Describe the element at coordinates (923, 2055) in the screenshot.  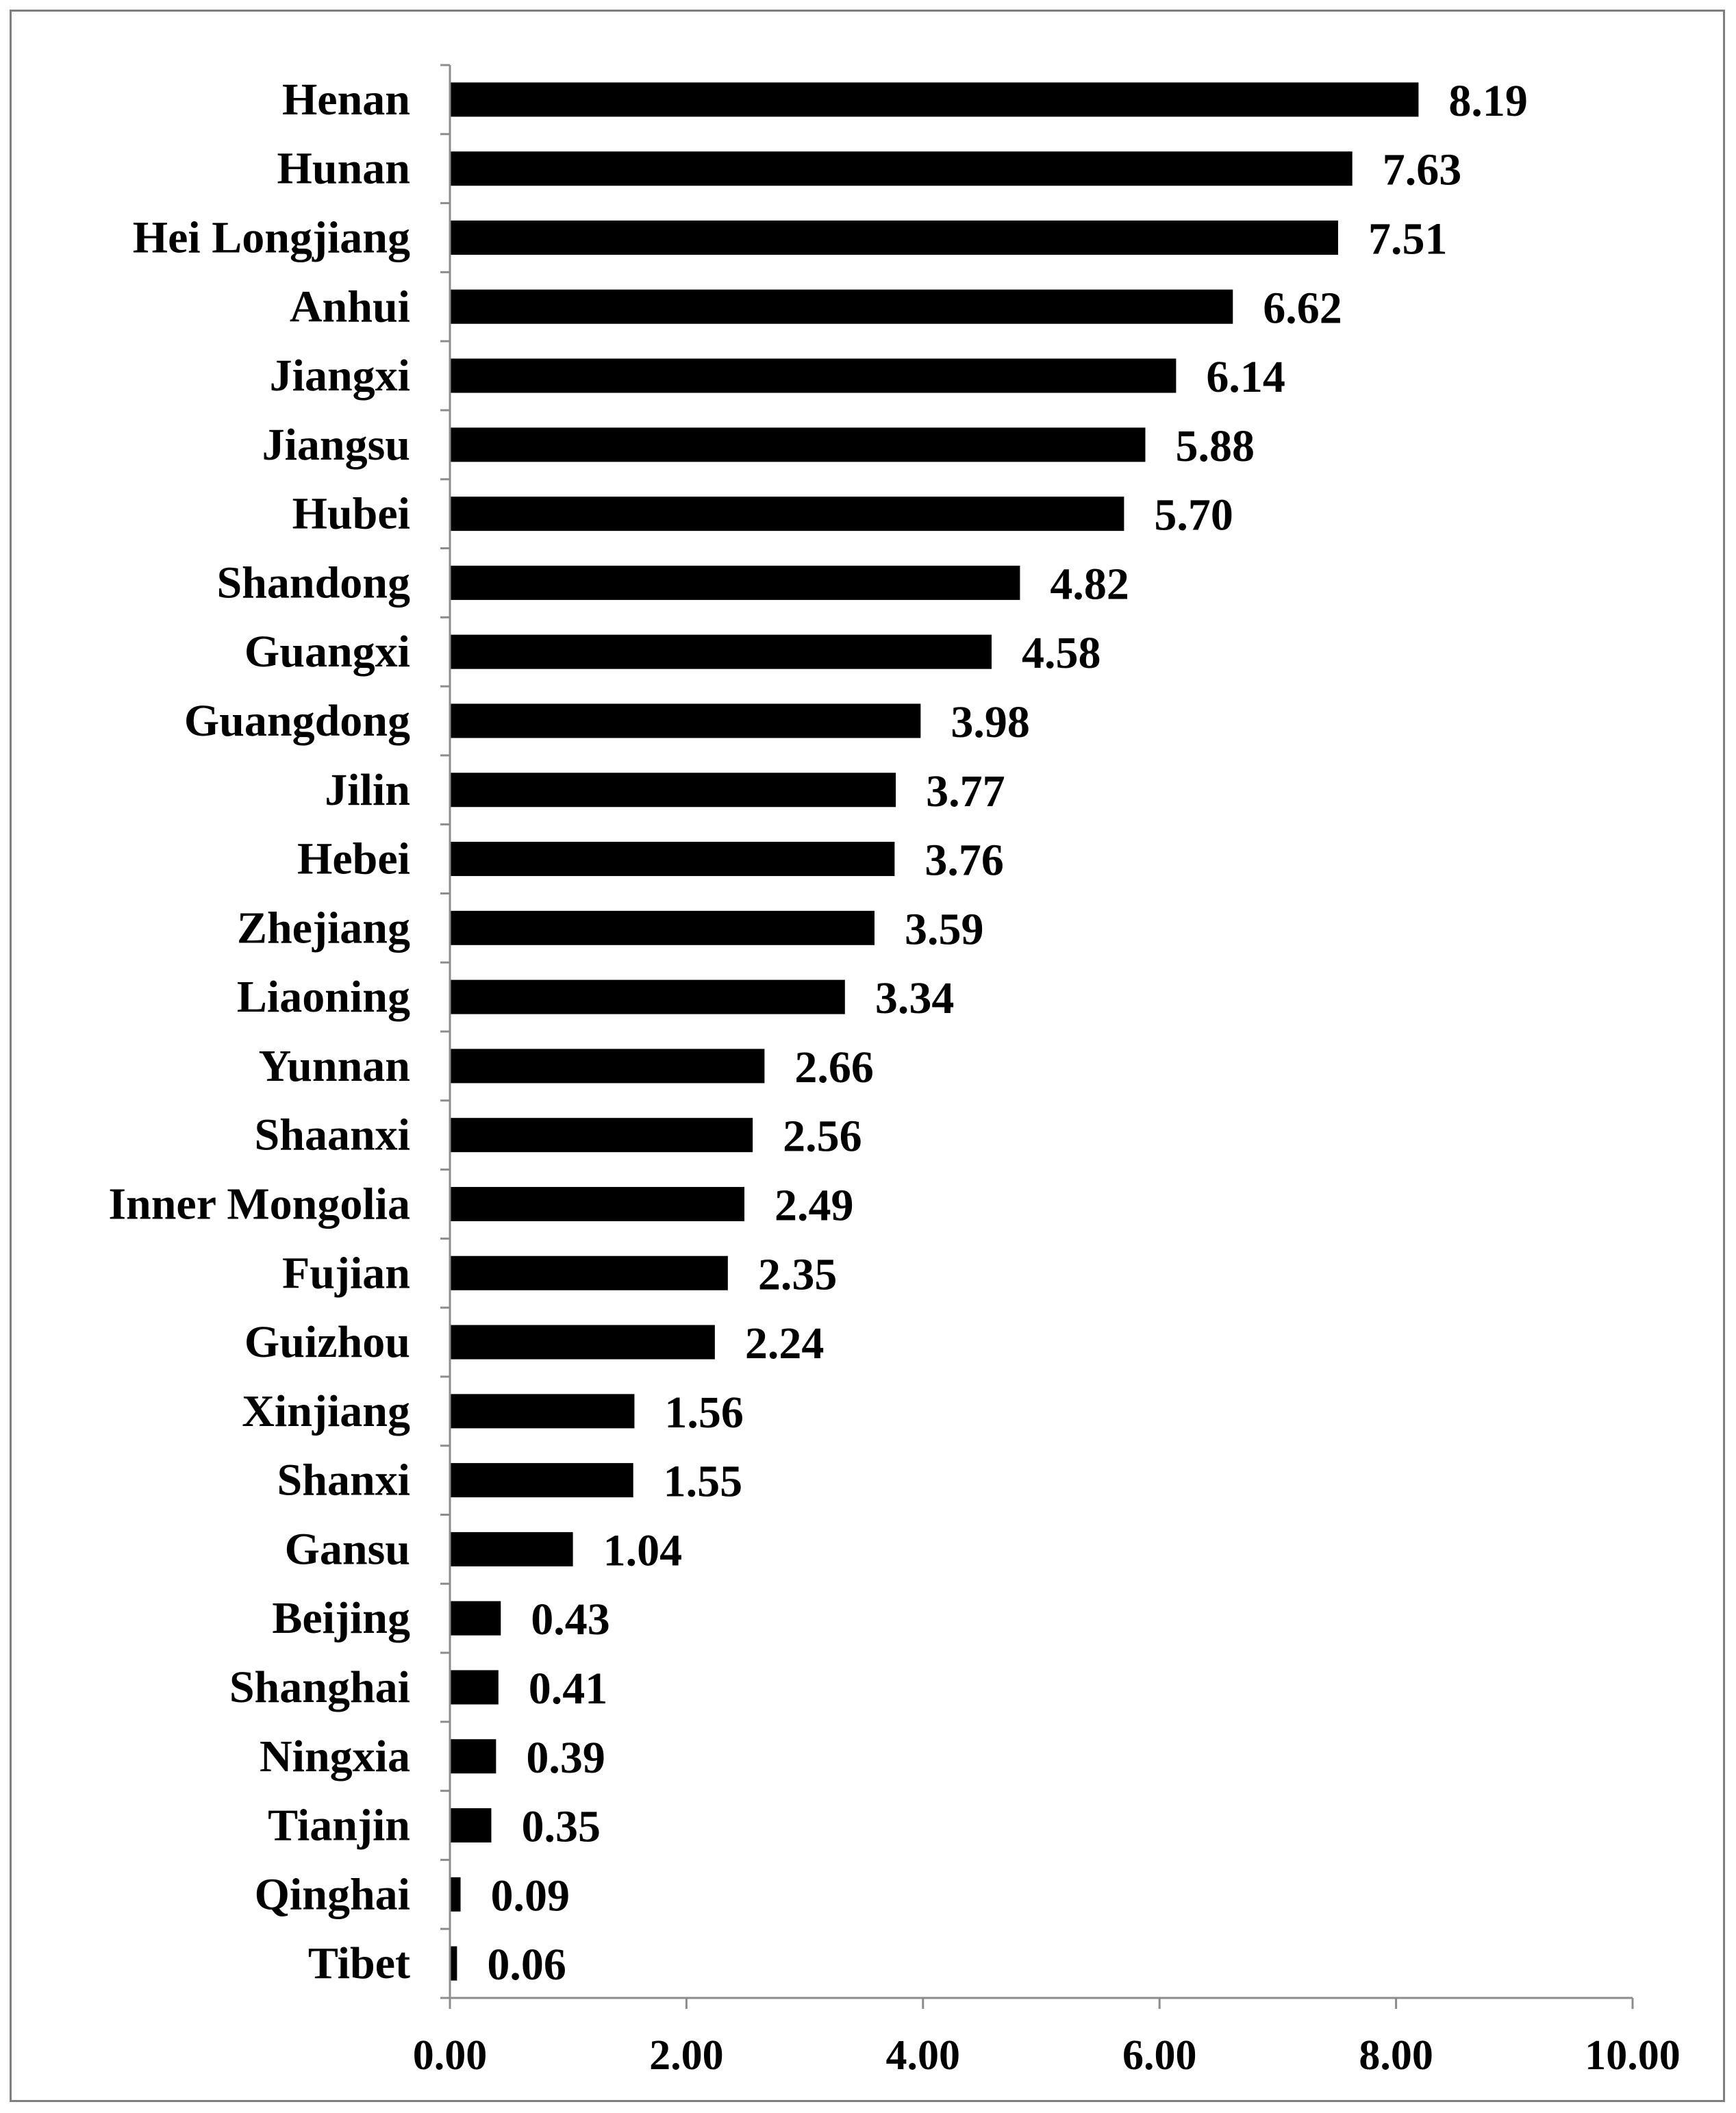
I see `x-tick-label: 4.00` at that location.